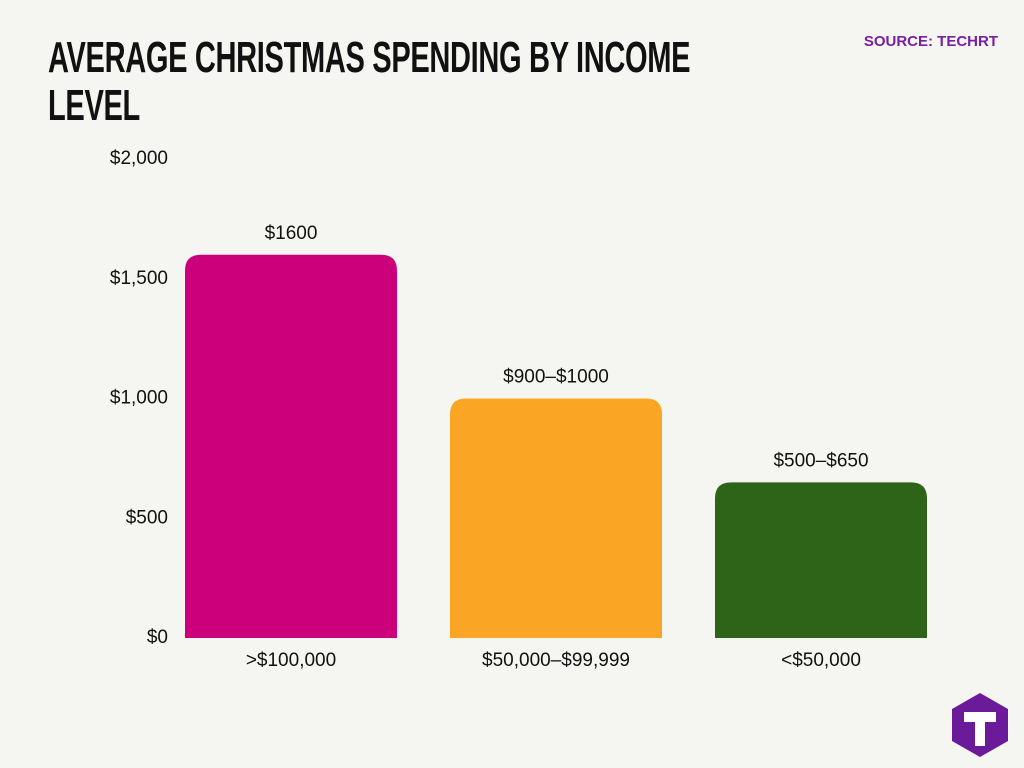  Describe the element at coordinates (980, 725) in the screenshot. I see `logo` at that location.